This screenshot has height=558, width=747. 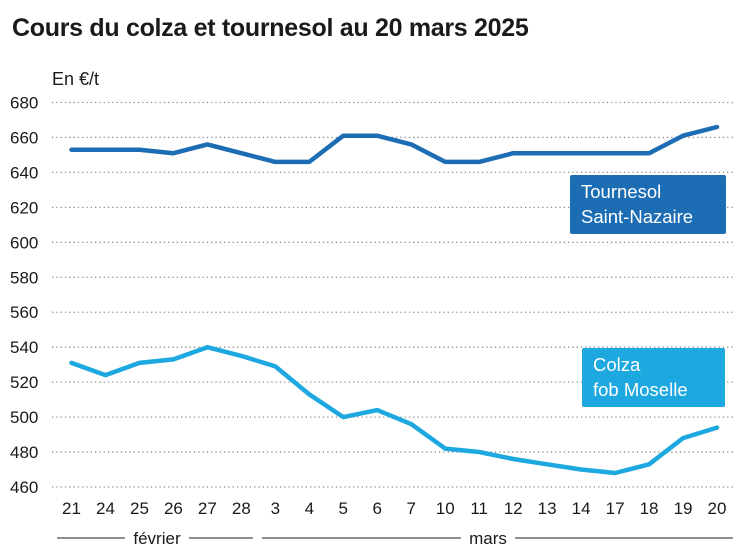 What do you see at coordinates (24, 242) in the screenshot?
I see `y-tick-label: 600` at bounding box center [24, 242].